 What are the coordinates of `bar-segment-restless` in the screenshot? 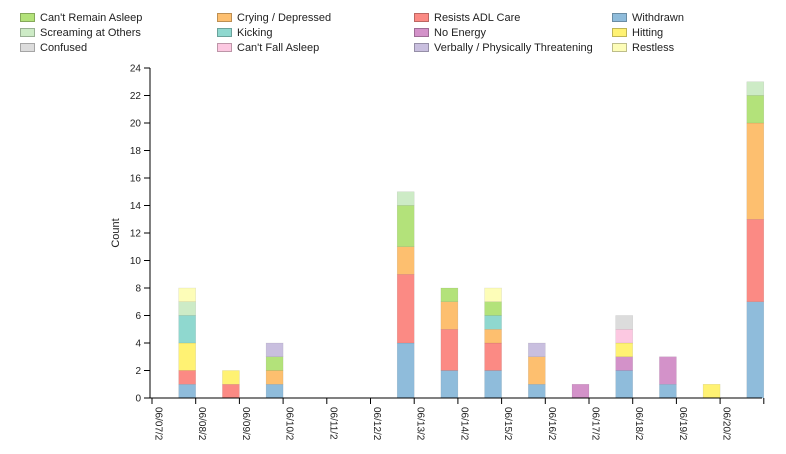 It's located at (493, 294).